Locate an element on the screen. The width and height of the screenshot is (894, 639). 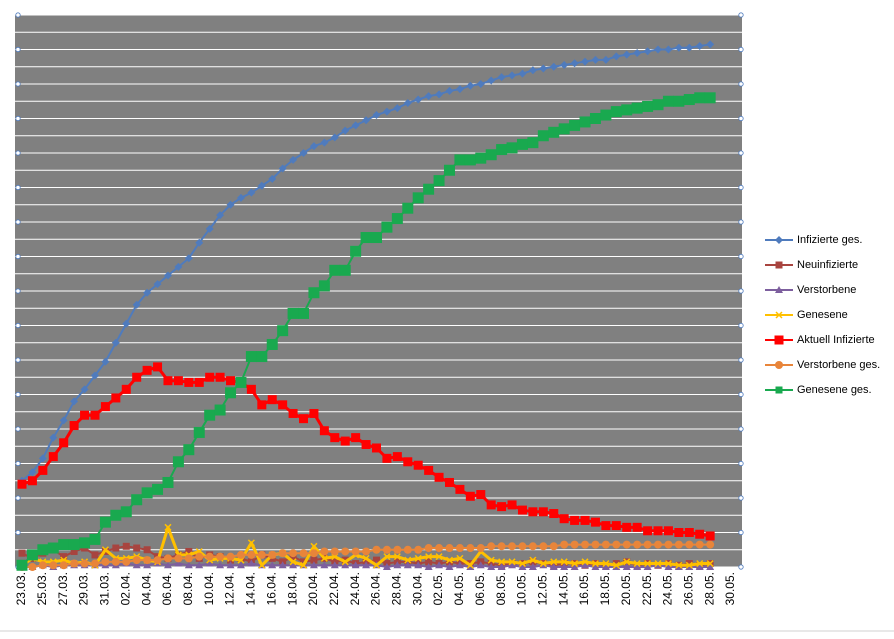
x-tick-label: 24.05. is located at coordinates (668, 588).